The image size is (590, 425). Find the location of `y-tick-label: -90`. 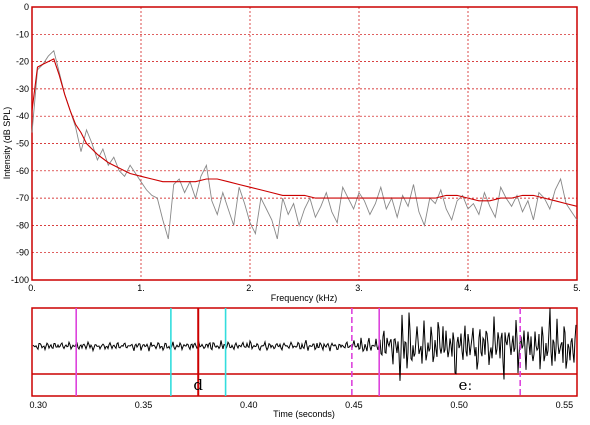

y-tick-label: -90 is located at coordinates (22, 253).